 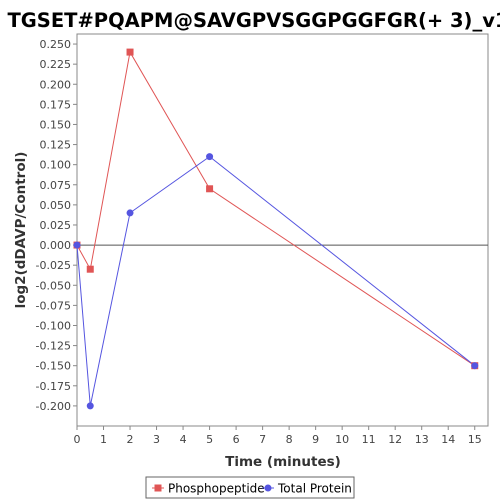 What do you see at coordinates (53, 305) in the screenshot?
I see `y-tick-label: -0.075` at bounding box center [53, 305].